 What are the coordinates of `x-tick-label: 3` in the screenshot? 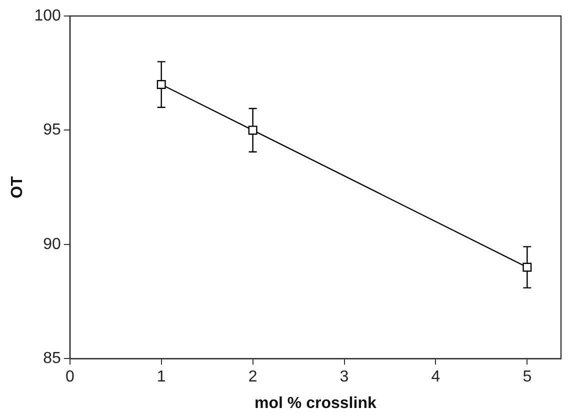 It's located at (344, 377).